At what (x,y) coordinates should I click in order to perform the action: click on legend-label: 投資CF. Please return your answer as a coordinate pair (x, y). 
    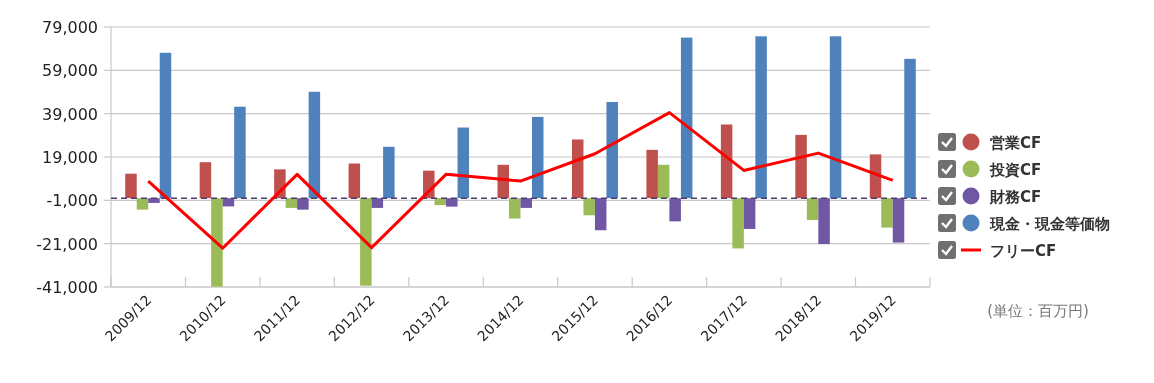
    Looking at the image, I should click on (1015, 170).